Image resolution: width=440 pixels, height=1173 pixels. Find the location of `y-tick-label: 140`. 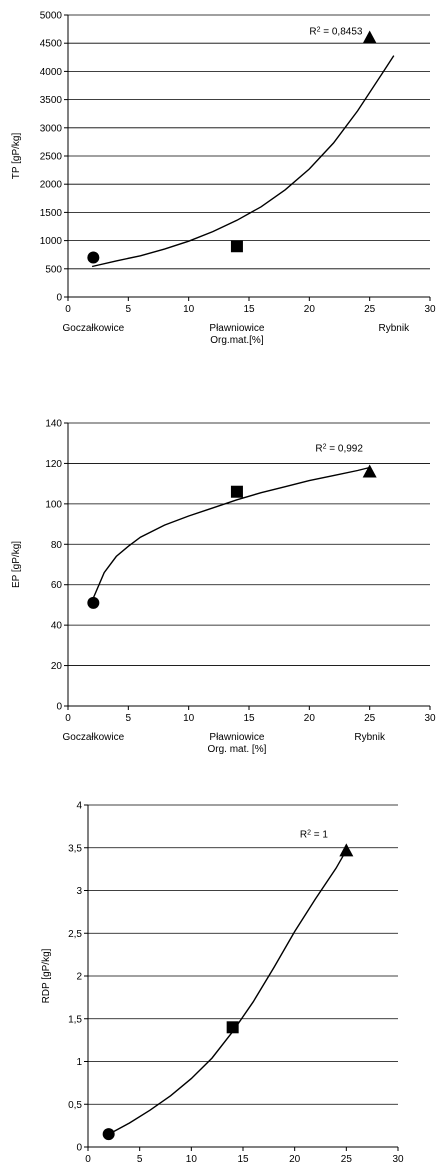

y-tick-label: 140 is located at coordinates (53, 424).